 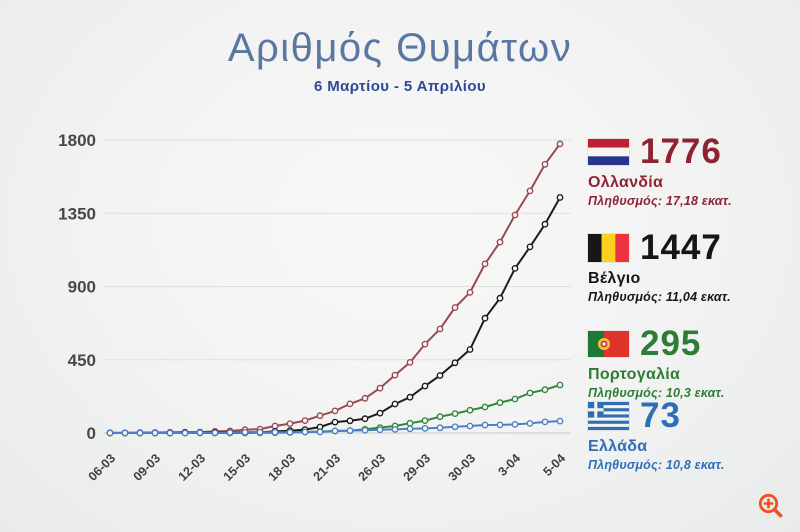 What do you see at coordinates (608, 415) in the screenshot?
I see `greece-flag-icon` at bounding box center [608, 415].